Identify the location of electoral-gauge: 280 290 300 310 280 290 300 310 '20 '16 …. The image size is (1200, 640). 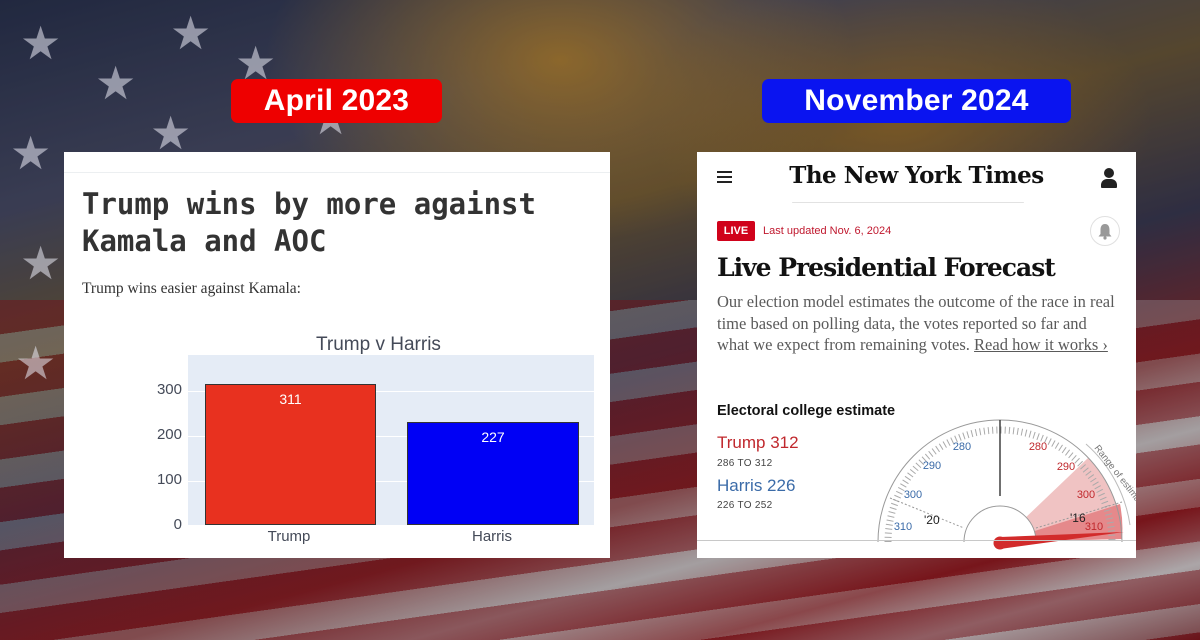
(1006, 484).